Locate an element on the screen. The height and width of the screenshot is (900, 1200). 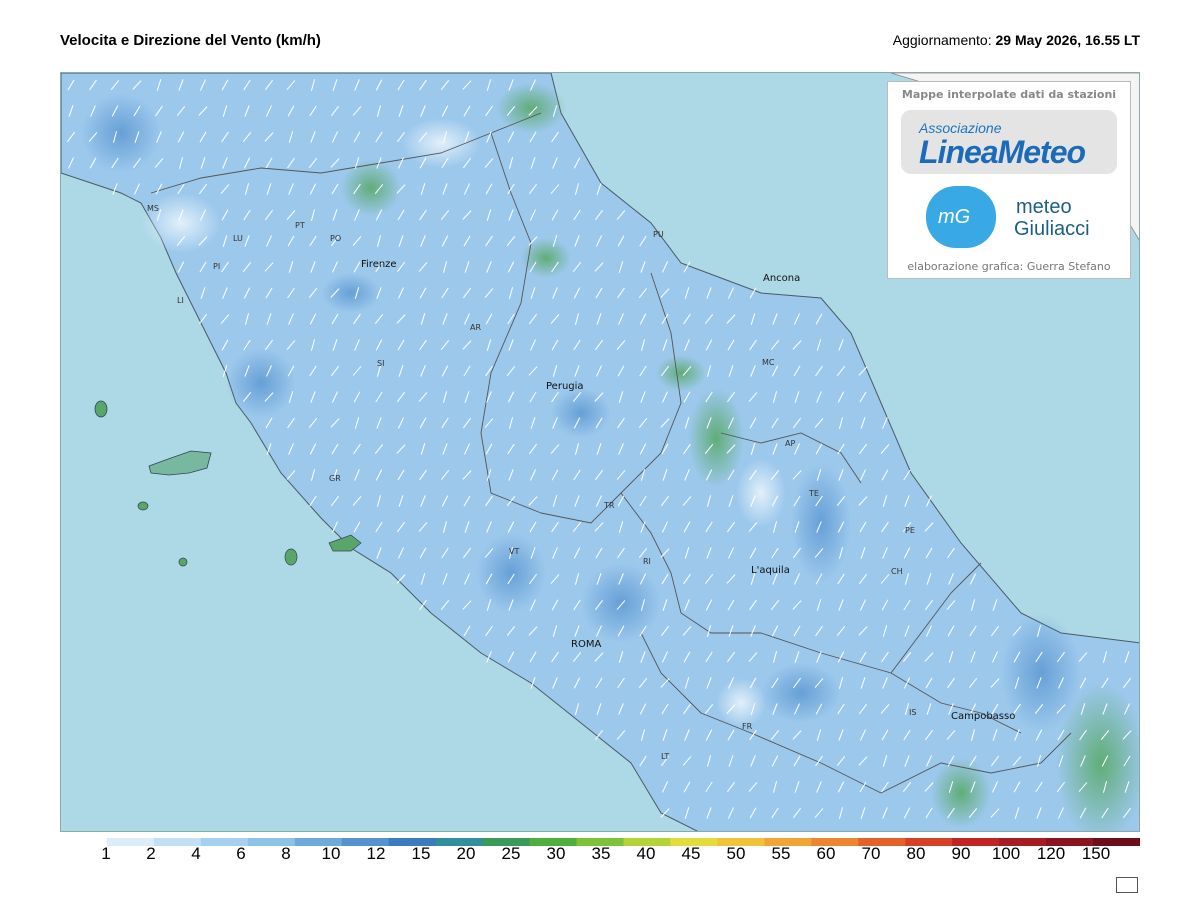
meteo-giuliacci-cloud-icon is located at coordinates (961, 217).